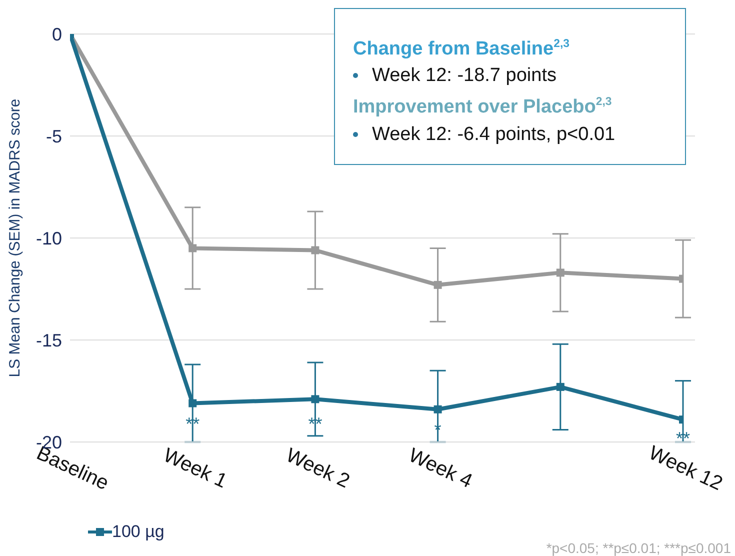 The width and height of the screenshot is (735, 556). Describe the element at coordinates (57, 34) in the screenshot. I see `y-tick-label: 0` at that location.